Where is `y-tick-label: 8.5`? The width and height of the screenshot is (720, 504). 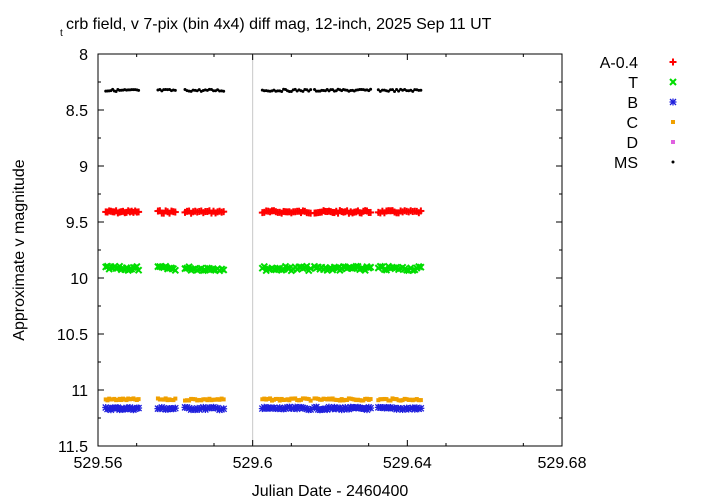 y-tick-label: 8.5 is located at coordinates (77, 111).